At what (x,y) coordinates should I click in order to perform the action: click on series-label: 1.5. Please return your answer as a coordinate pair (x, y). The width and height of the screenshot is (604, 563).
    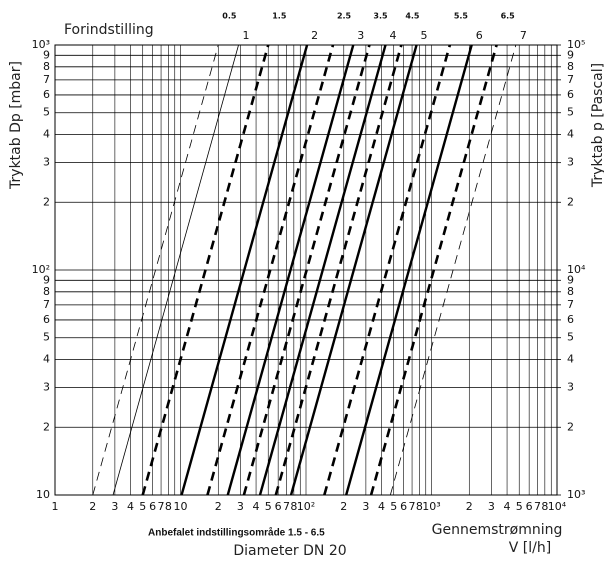
    Looking at the image, I should click on (279, 16).